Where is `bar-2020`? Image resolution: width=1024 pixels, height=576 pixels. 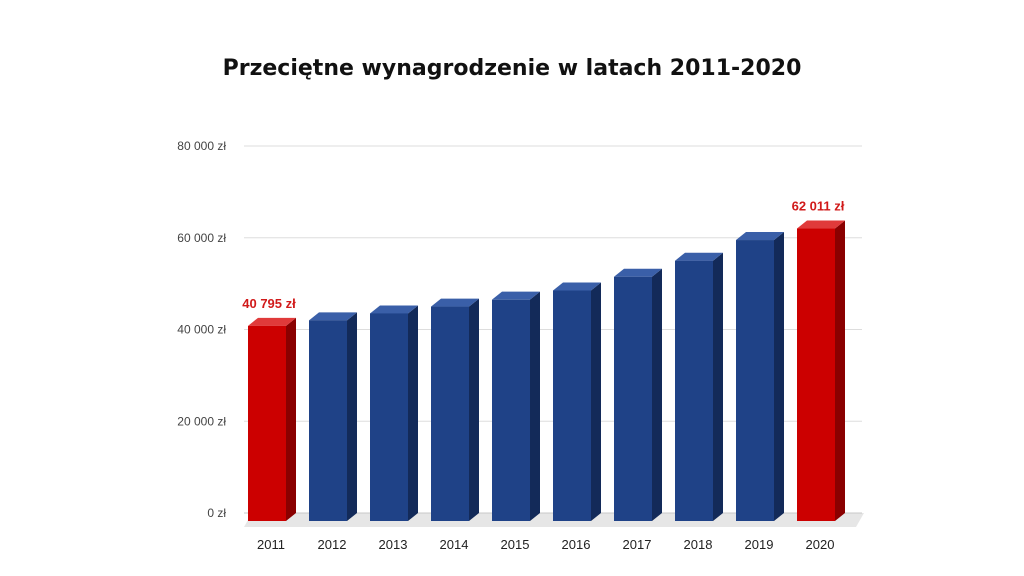
bar-2020 is located at coordinates (821, 370).